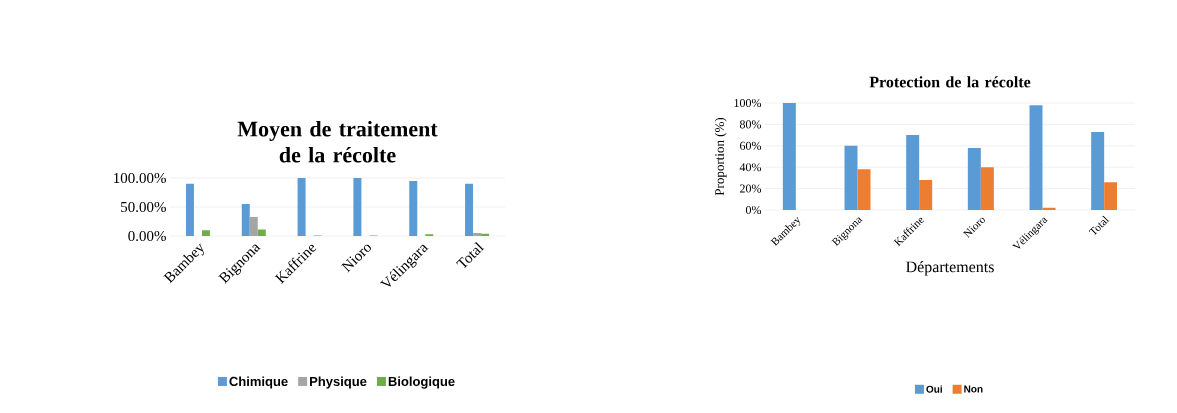  What do you see at coordinates (143, 207) in the screenshot?
I see `y-tick-label: 50.00%` at bounding box center [143, 207].